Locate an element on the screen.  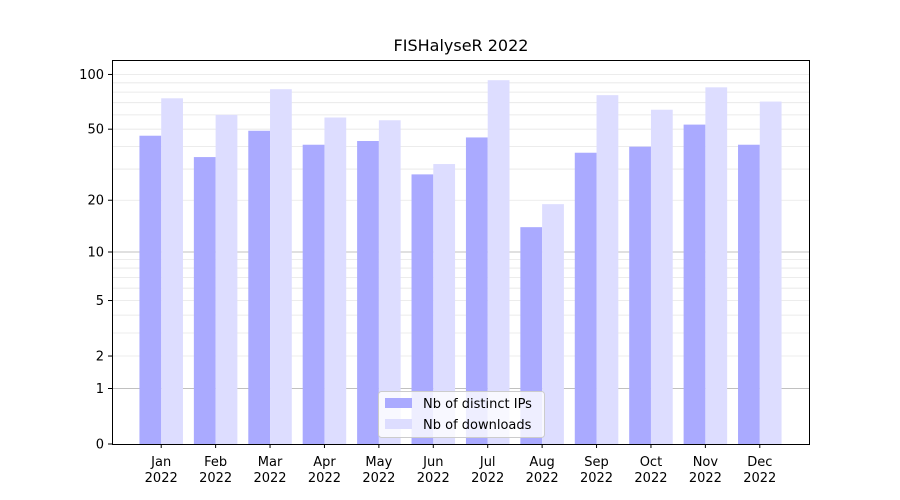
x-tick-label-line: Dec is located at coordinates (759, 462).